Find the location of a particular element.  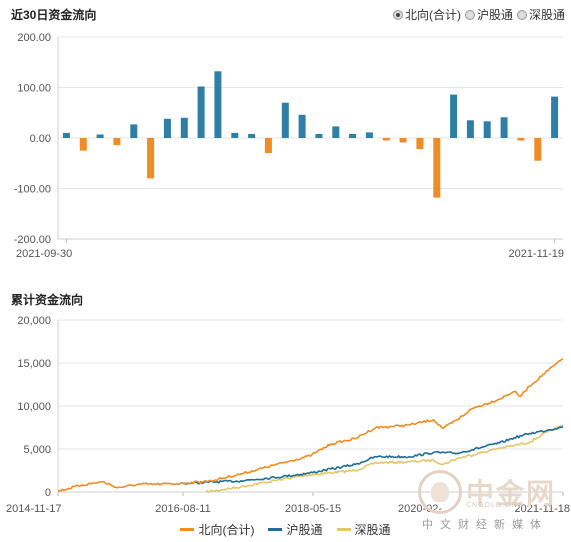

line-x-tick-label: 2014-11-17 is located at coordinates (33, 509).